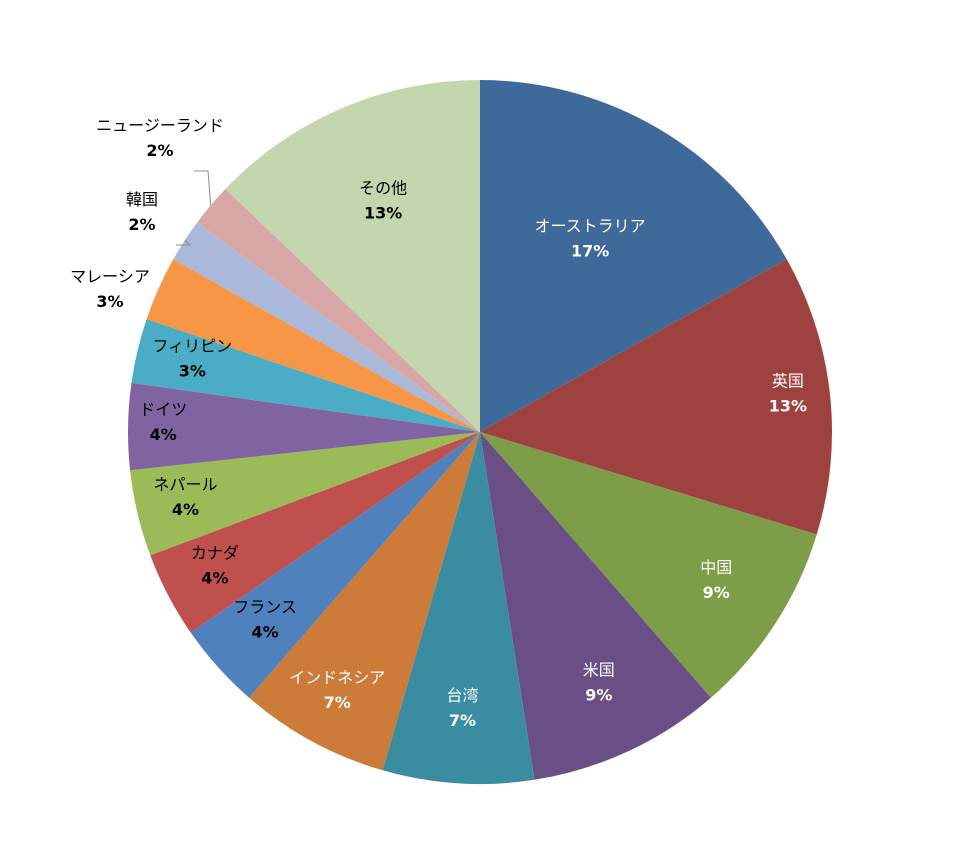 The image size is (960, 863). I want to click on slice-label: カナダ, so click(215, 553).